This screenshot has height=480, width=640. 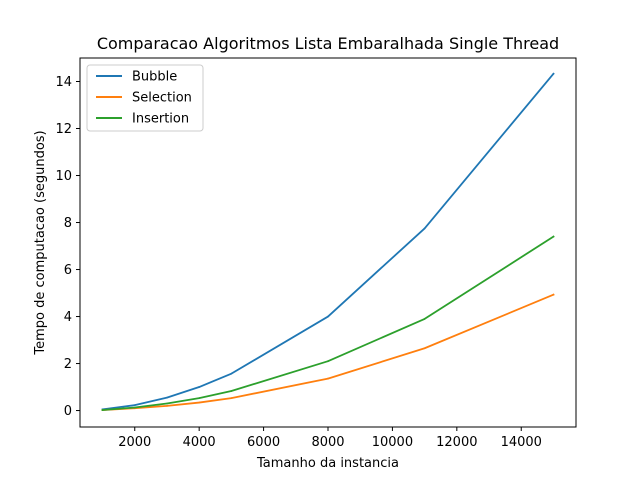 I want to click on x-tick-label: 2000, so click(x=134, y=442).